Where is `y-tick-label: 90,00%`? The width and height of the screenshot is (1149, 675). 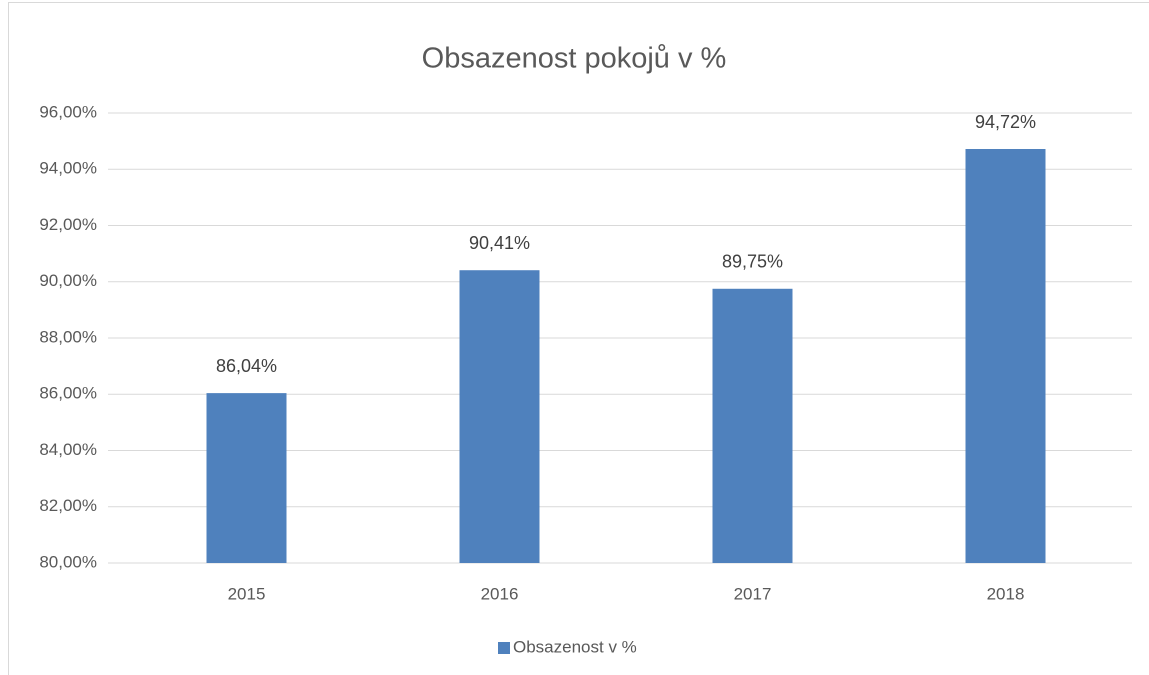 y-tick-label: 90,00% is located at coordinates (68, 280).